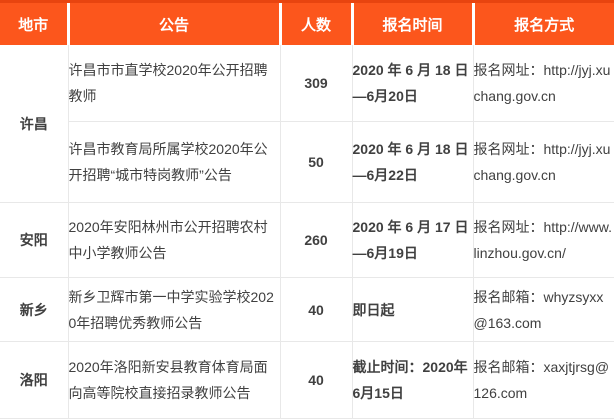 This screenshot has width=614, height=419. What do you see at coordinates (174, 240) in the screenshot?
I see `announcement-cell: 2020年安阳林州市公开招聘农村中小学教师公告` at bounding box center [174, 240].